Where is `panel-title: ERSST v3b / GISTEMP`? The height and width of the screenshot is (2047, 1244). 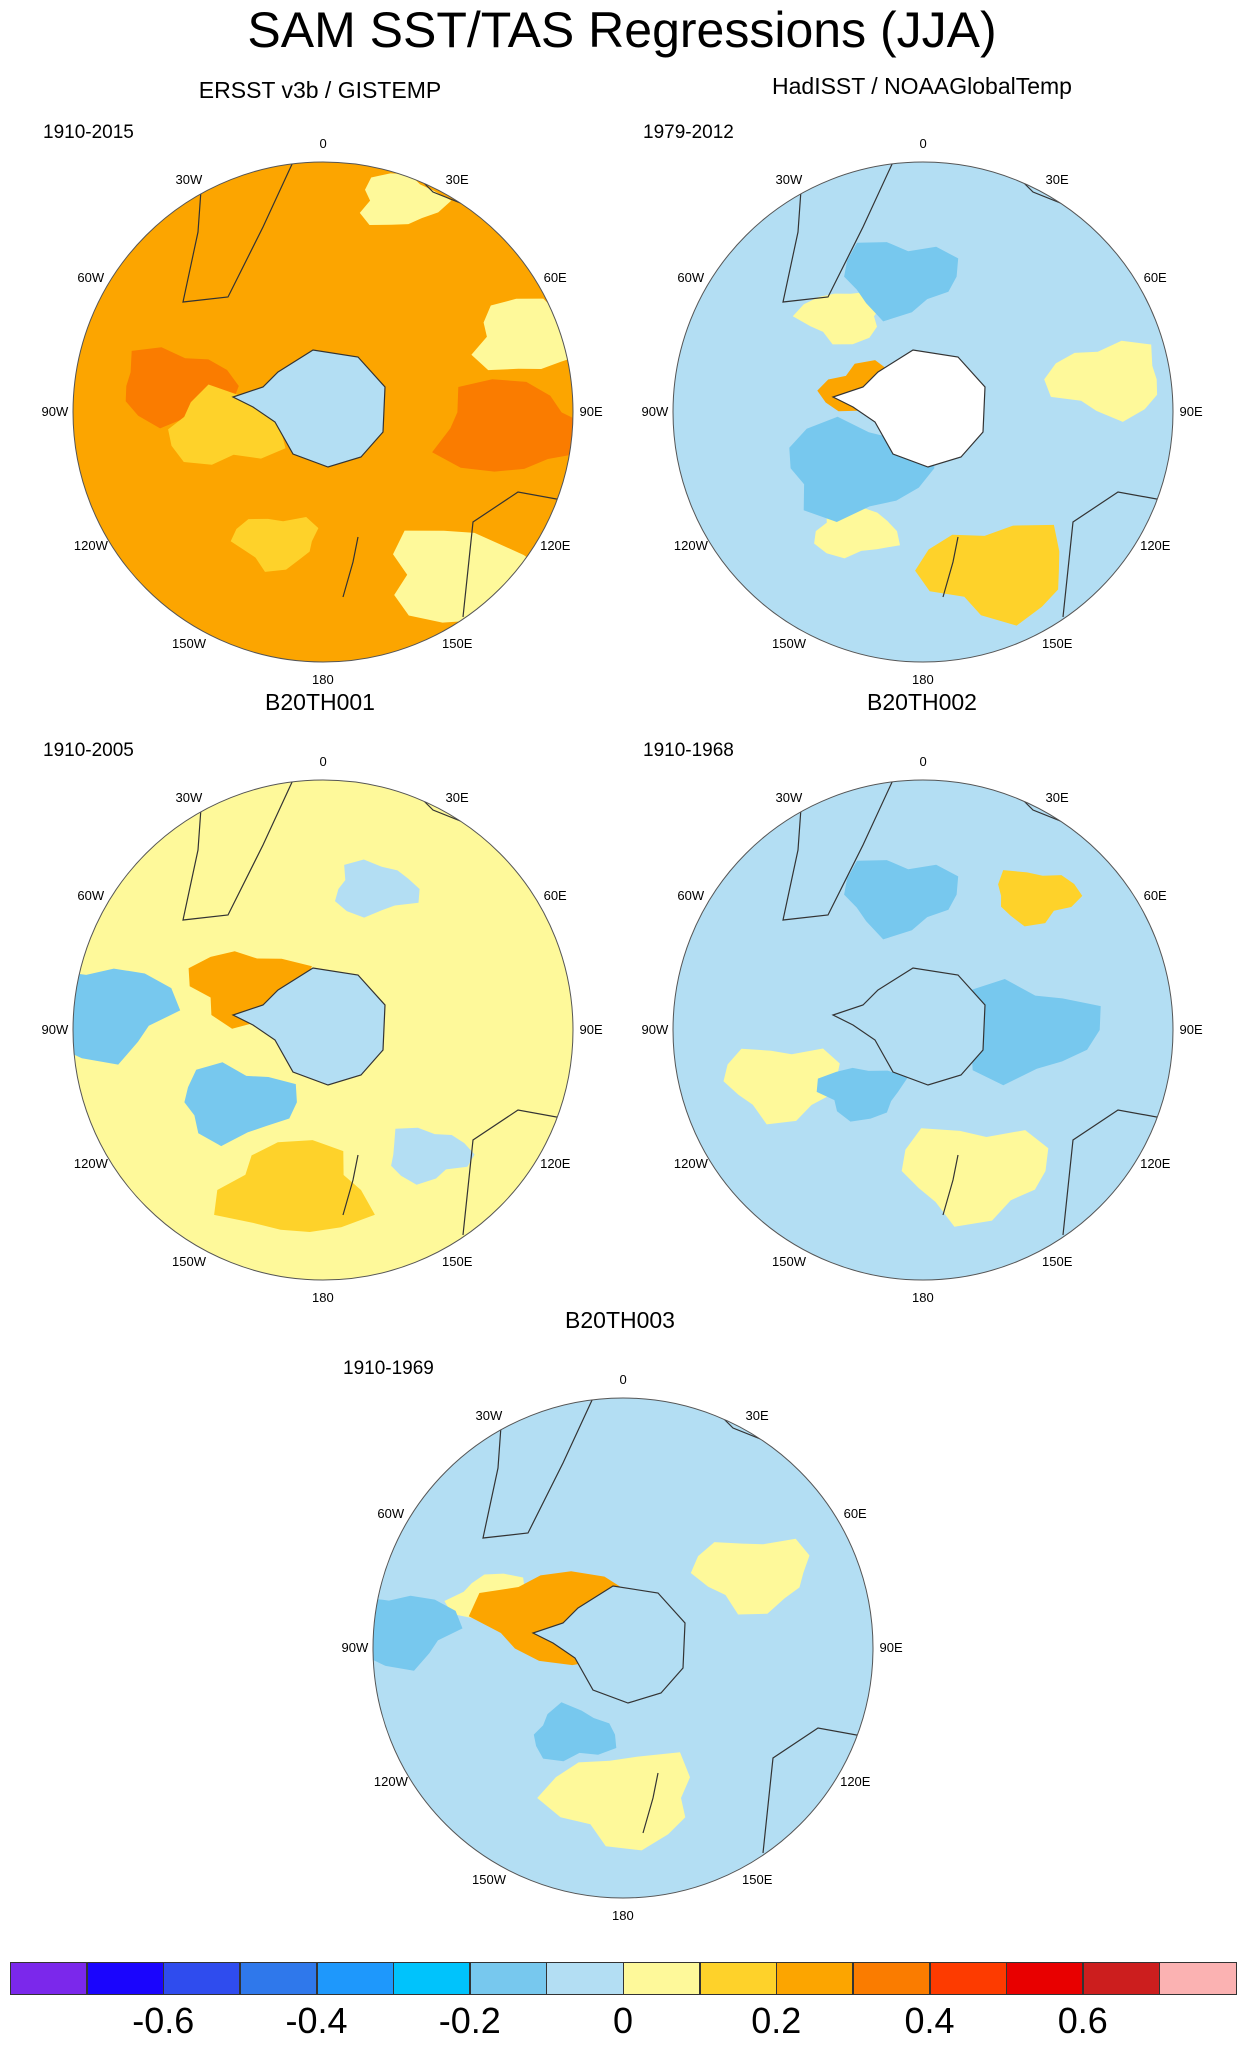 panel-title: ERSST v3b / GISTEMP is located at coordinates (320, 90).